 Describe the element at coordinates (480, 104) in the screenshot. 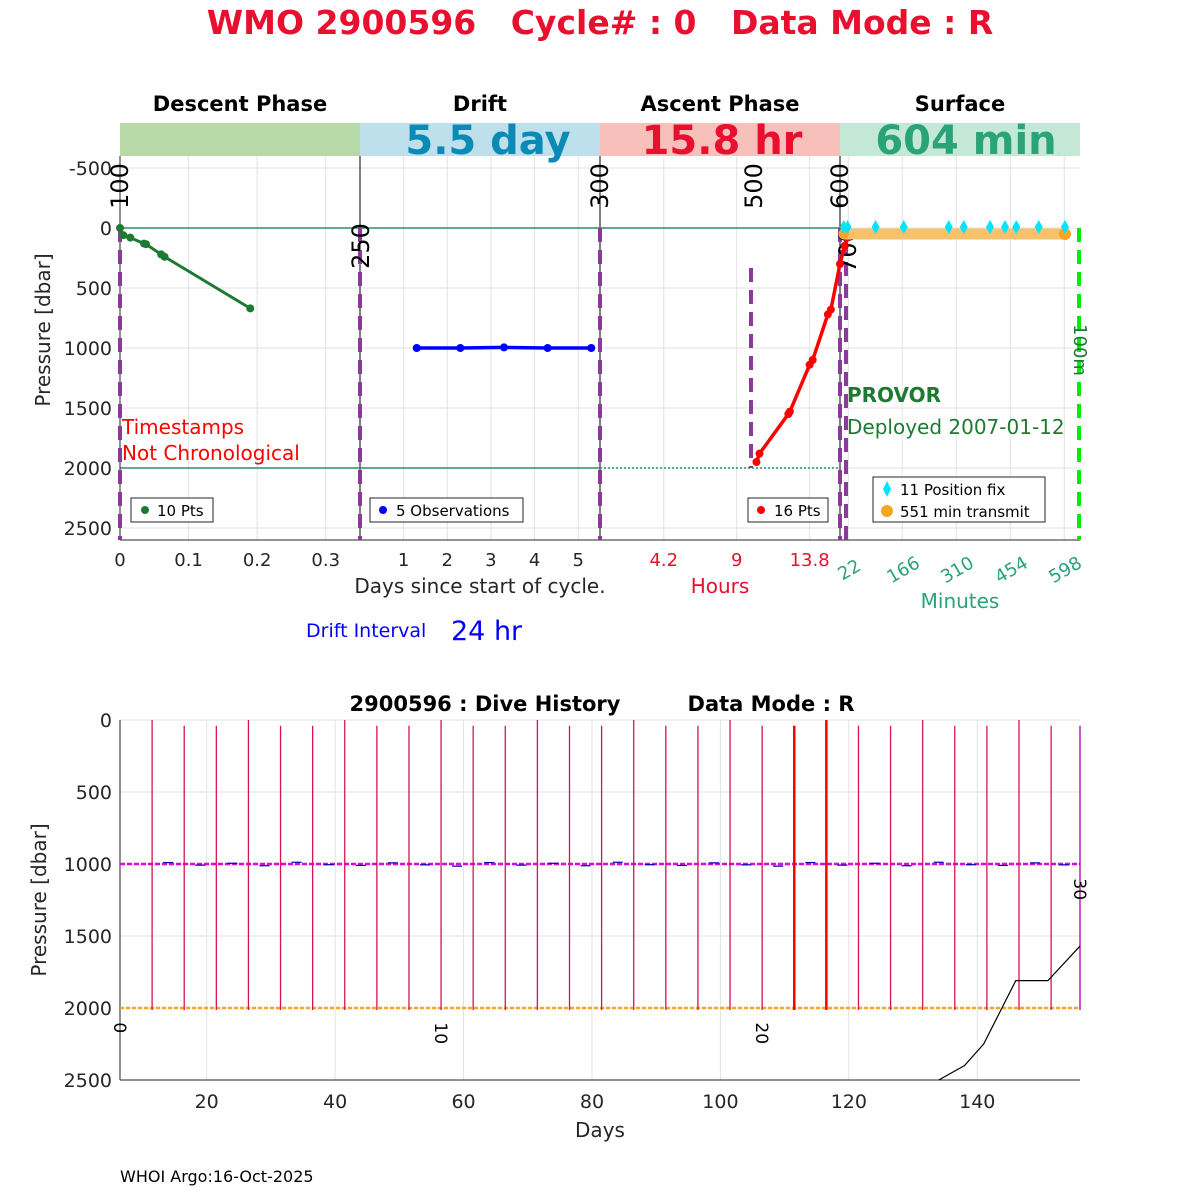

I see `phase-title-drift: Drift` at that location.